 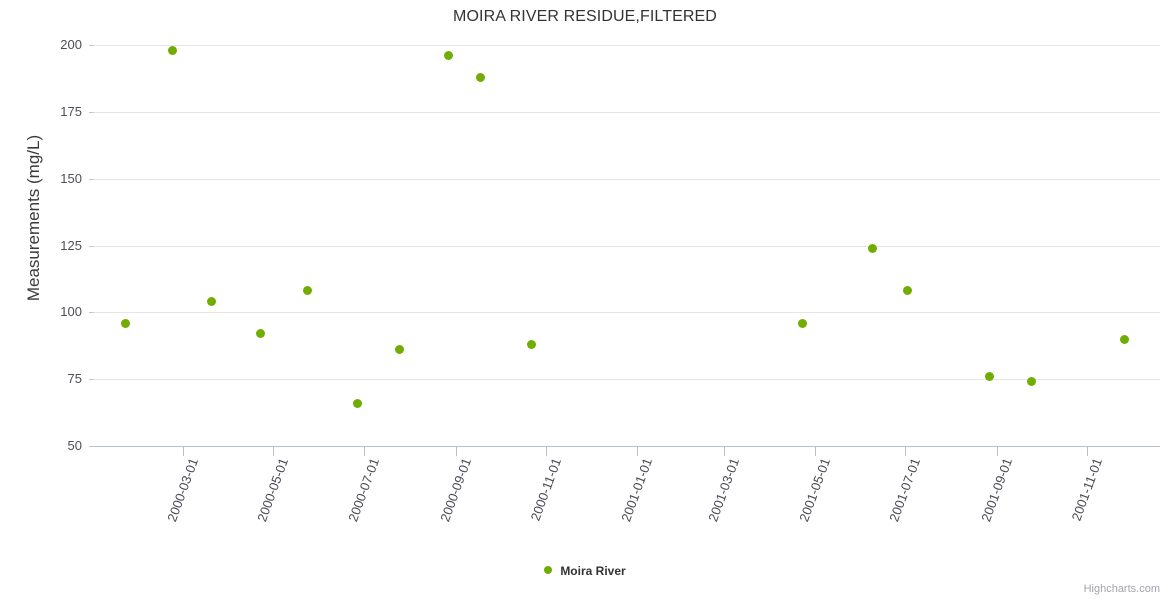 I want to click on y-tick-label: 125, so click(x=71, y=245).